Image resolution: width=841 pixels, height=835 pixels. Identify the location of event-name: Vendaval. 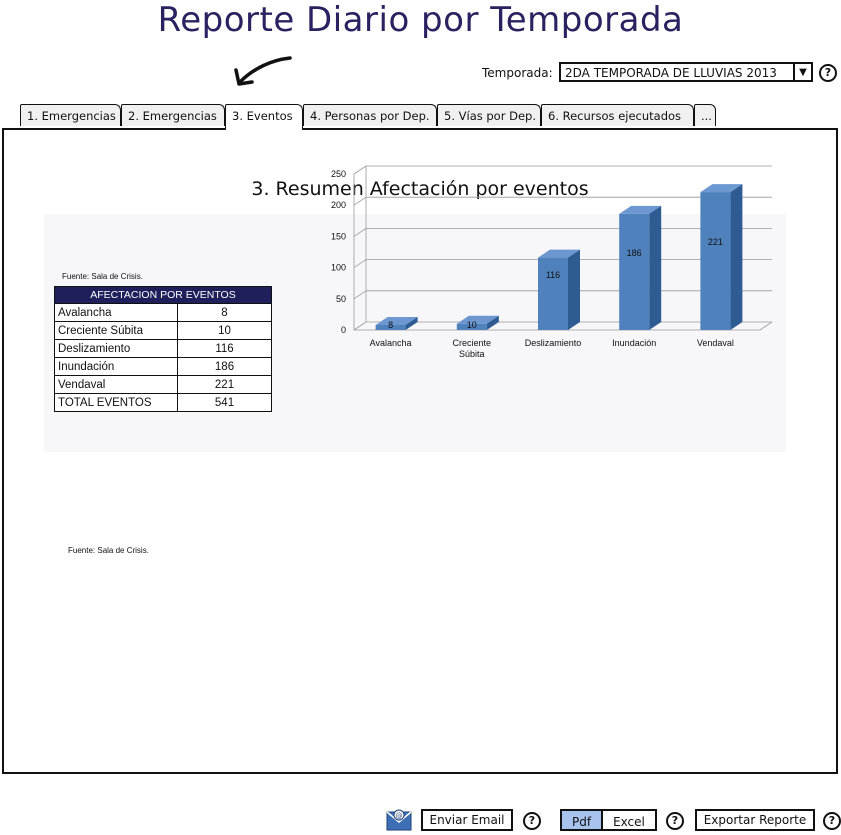
(116, 384).